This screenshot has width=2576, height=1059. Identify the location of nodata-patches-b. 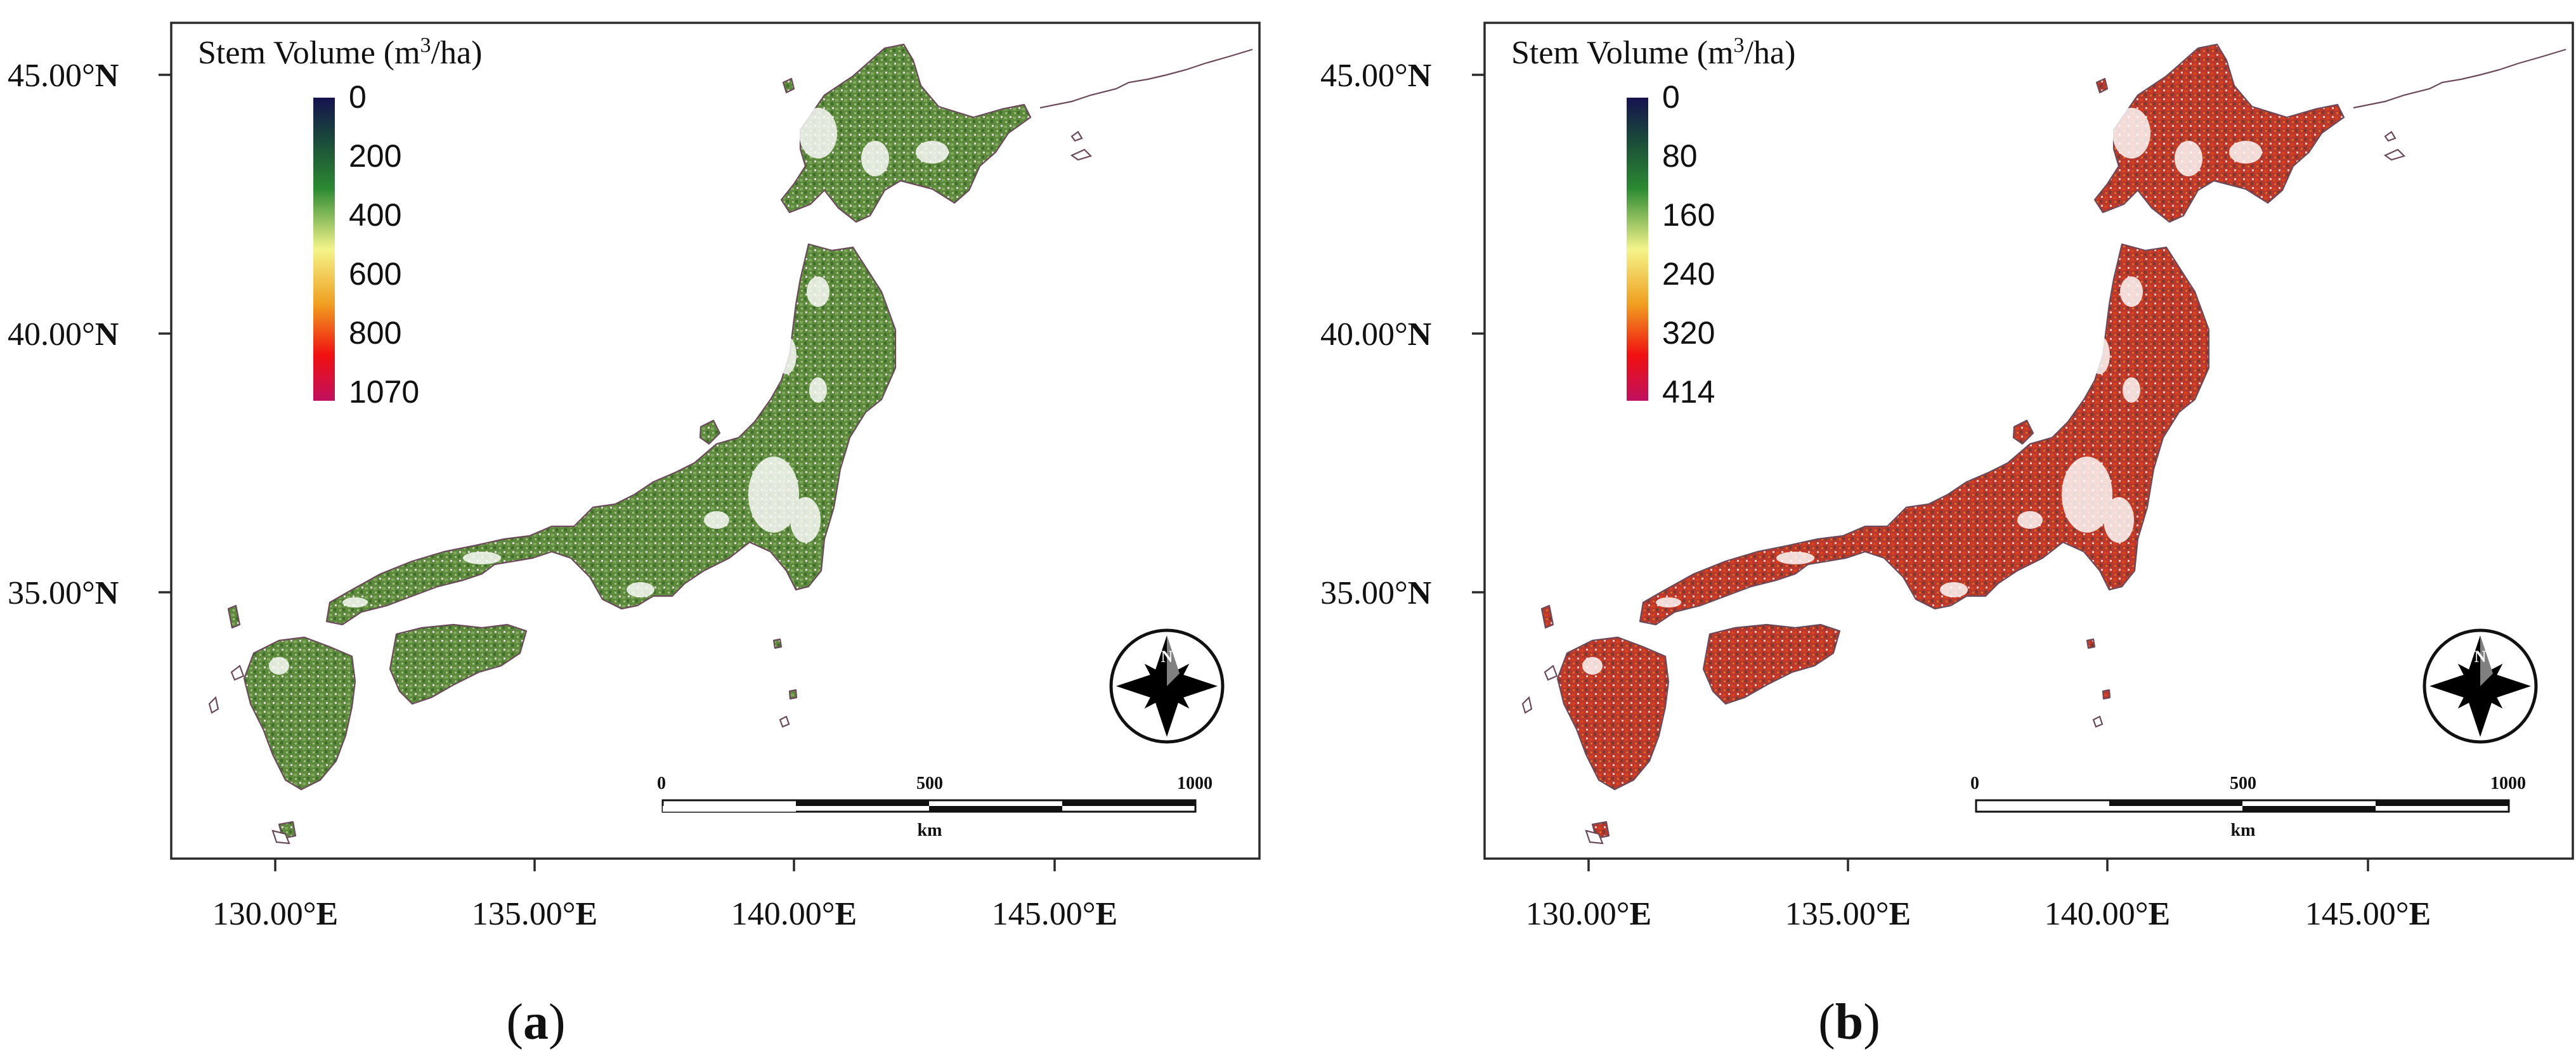
(1922, 391).